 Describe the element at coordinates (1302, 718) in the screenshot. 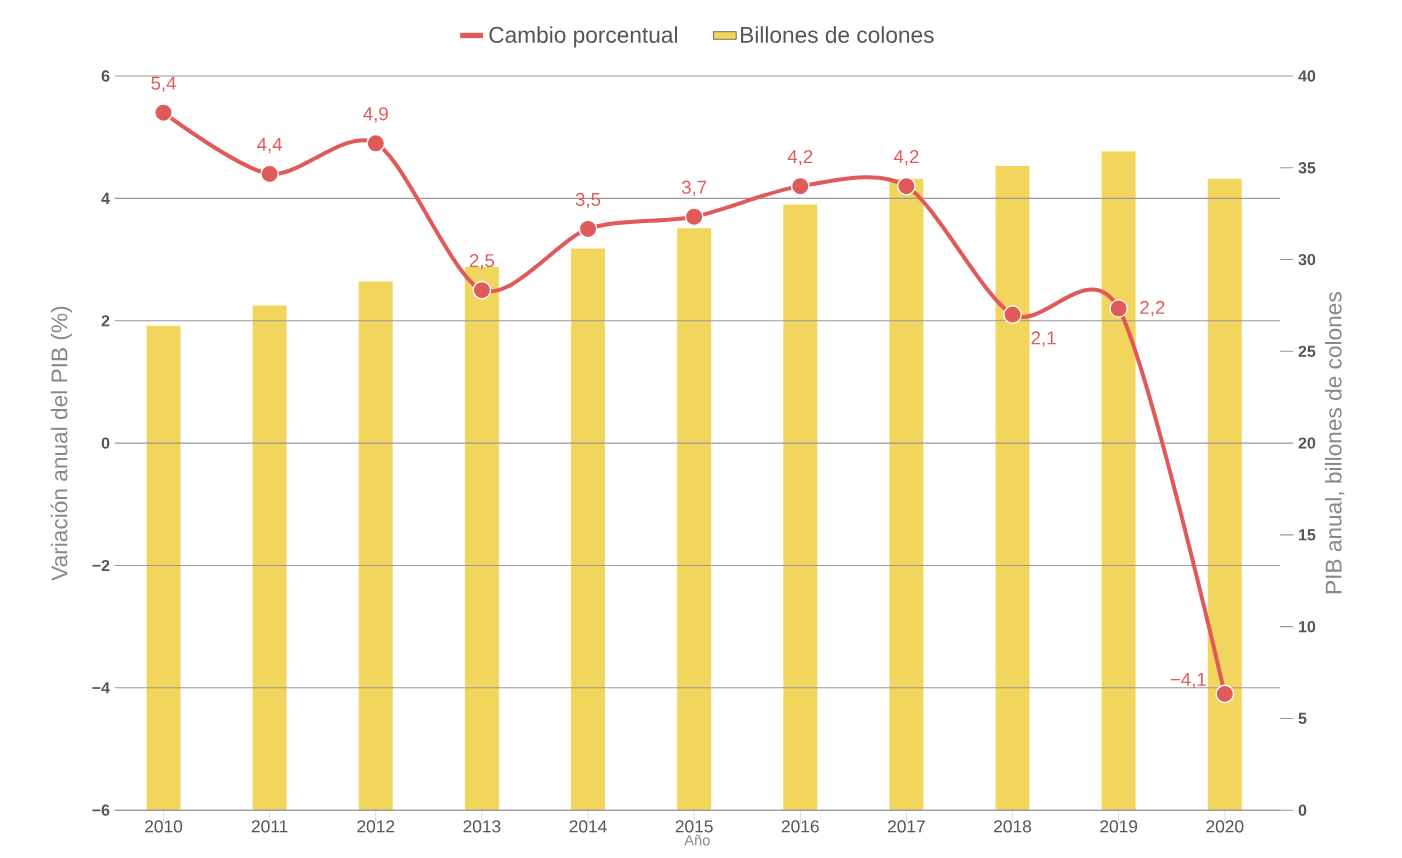

I see `y2-tick-label: 5` at that location.